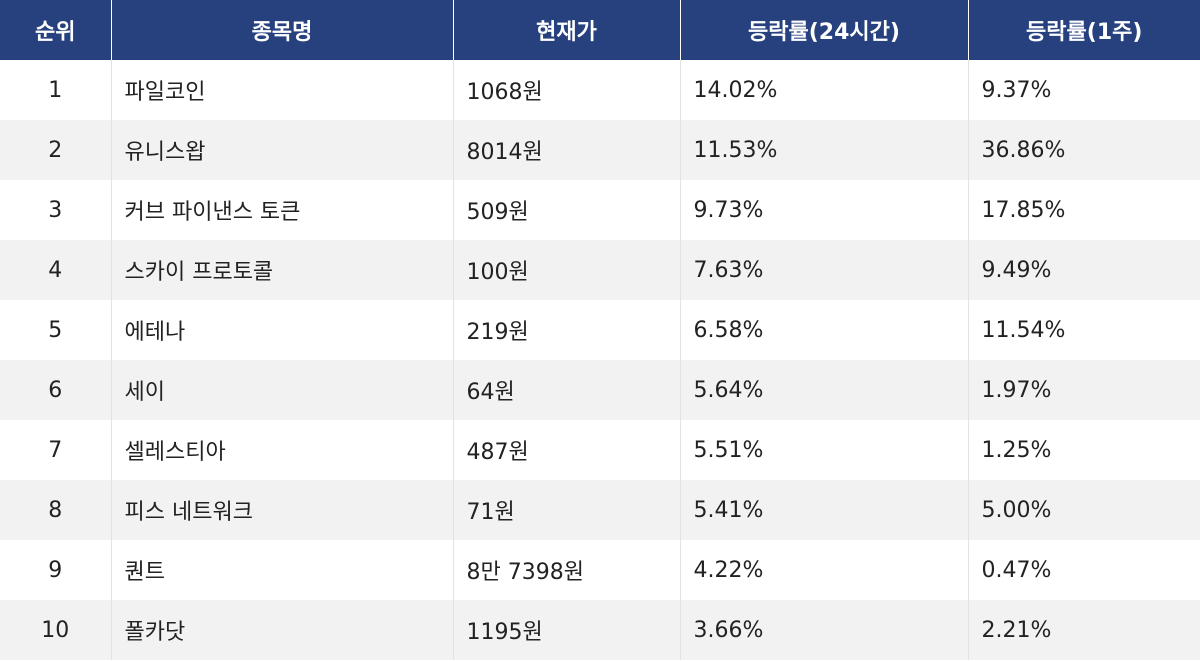 The image size is (1200, 661). I want to click on header-cell: 종목명, so click(282, 30).